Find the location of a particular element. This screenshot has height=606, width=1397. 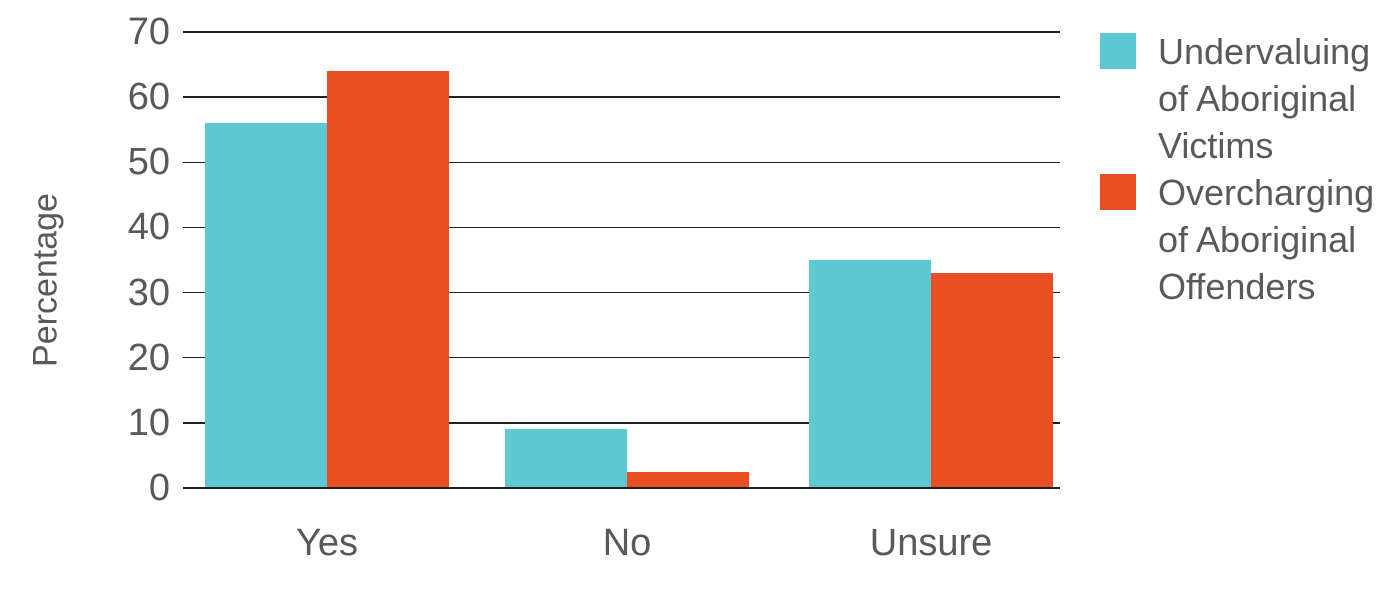

y-axis-tick-label: 30 is located at coordinates (148, 292).